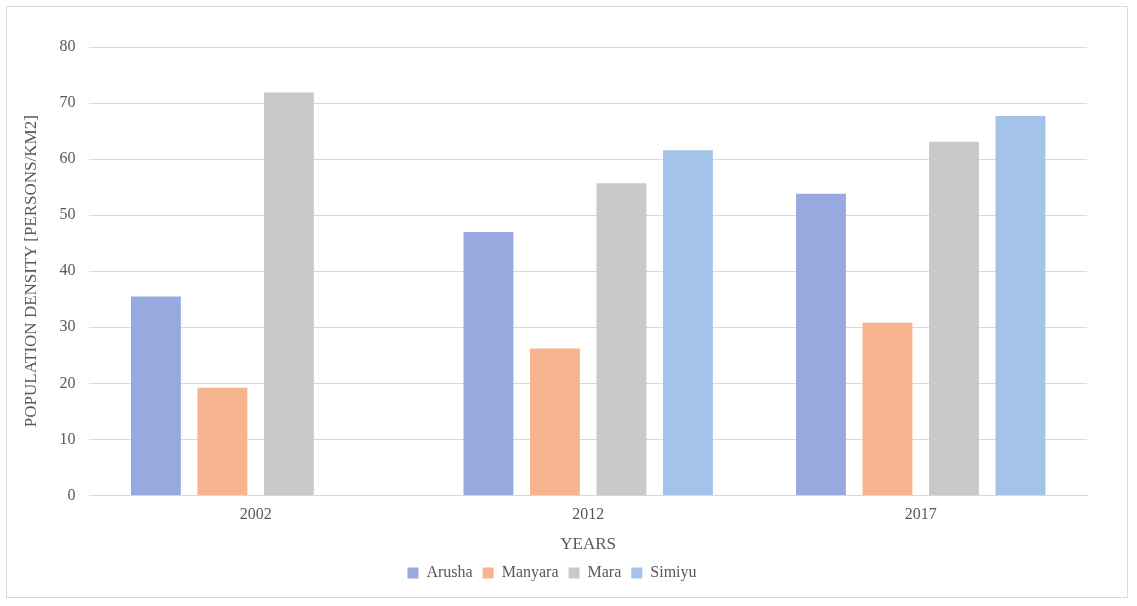  Describe the element at coordinates (67, 214) in the screenshot. I see `y-tick-label: 50` at that location.